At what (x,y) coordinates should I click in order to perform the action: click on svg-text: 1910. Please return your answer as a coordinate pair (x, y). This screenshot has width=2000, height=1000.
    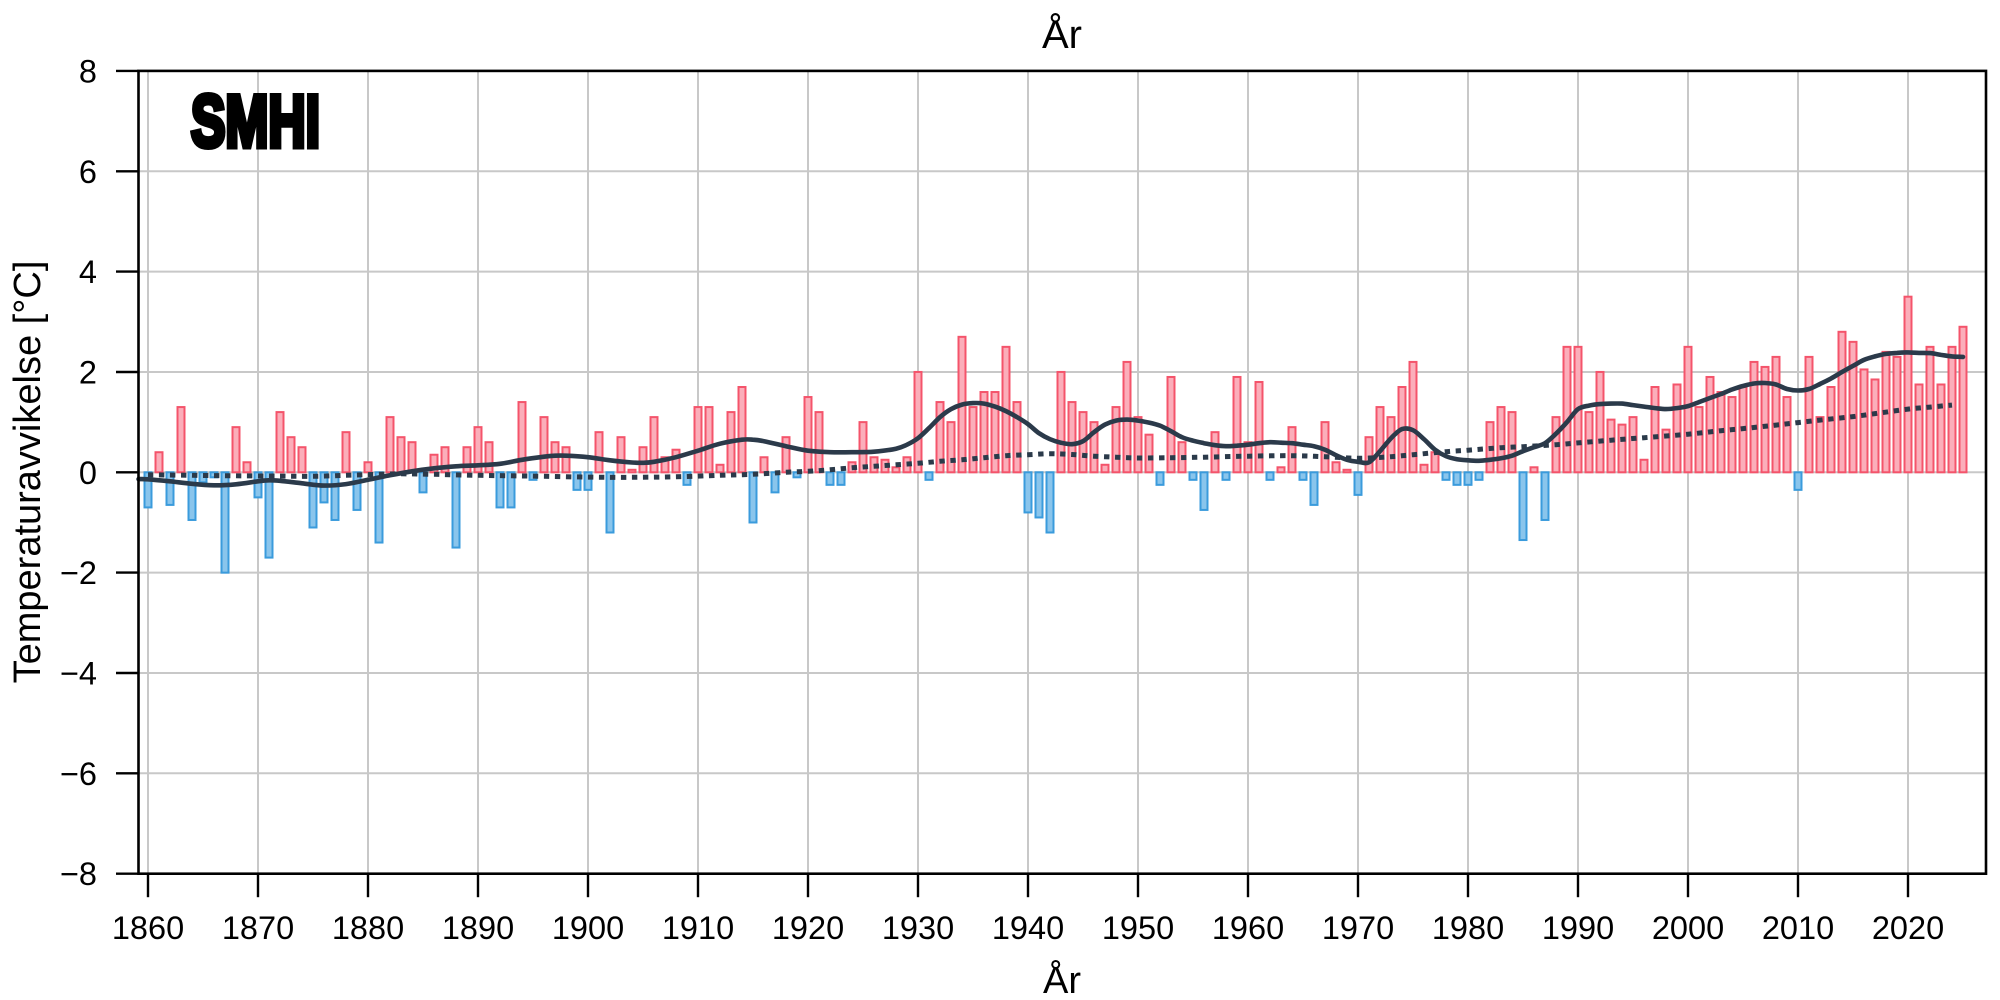
    Looking at the image, I should click on (698, 928).